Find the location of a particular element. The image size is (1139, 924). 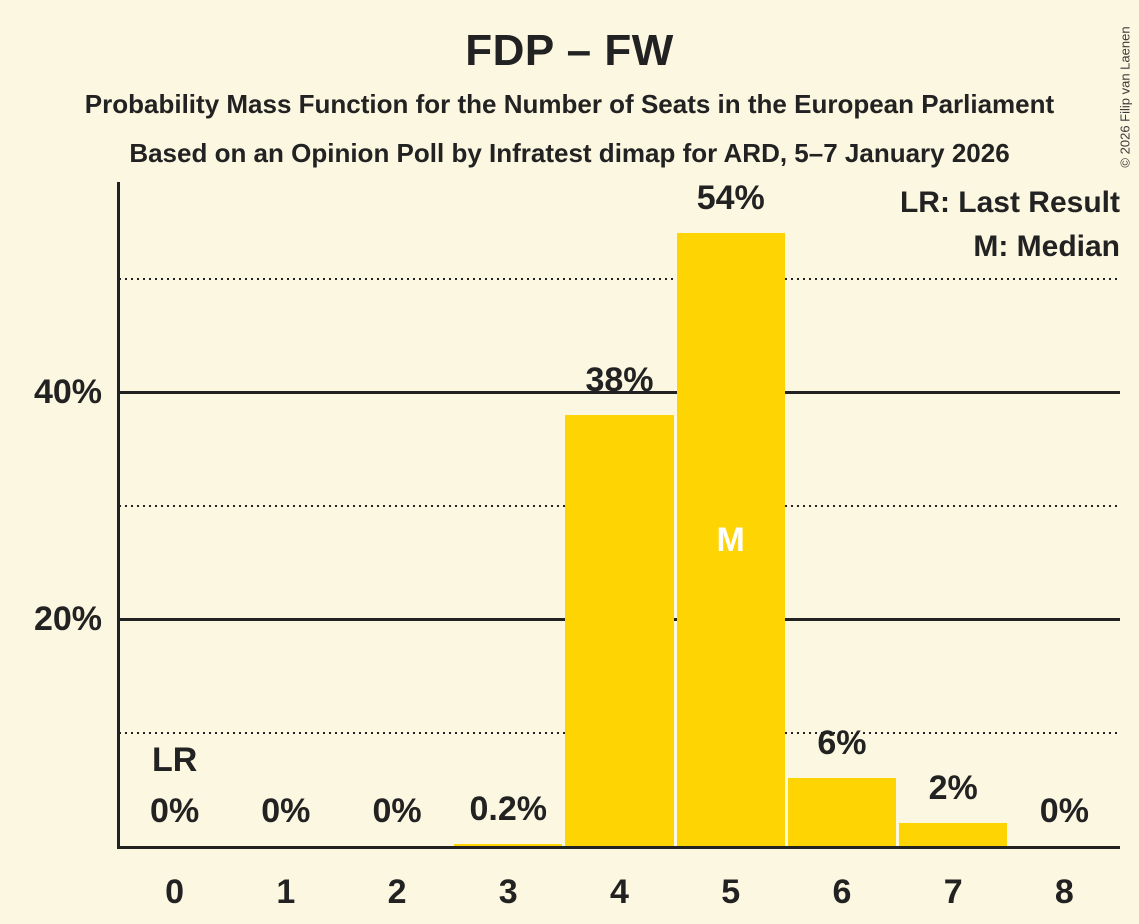

y-axis-tick-label: 40% is located at coordinates (67, 392).